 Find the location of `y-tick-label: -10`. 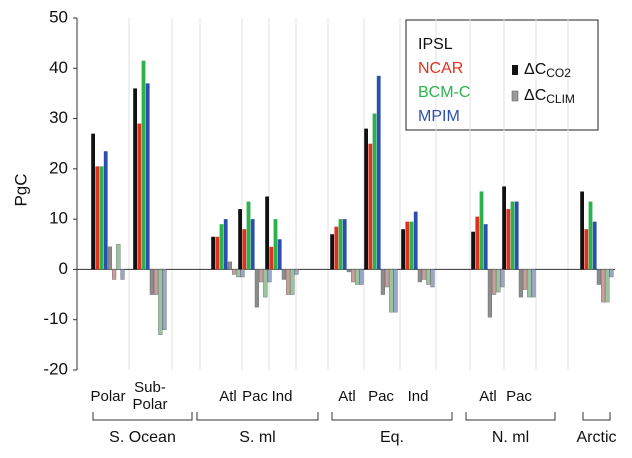

y-tick-label: -10 is located at coordinates (55, 318).